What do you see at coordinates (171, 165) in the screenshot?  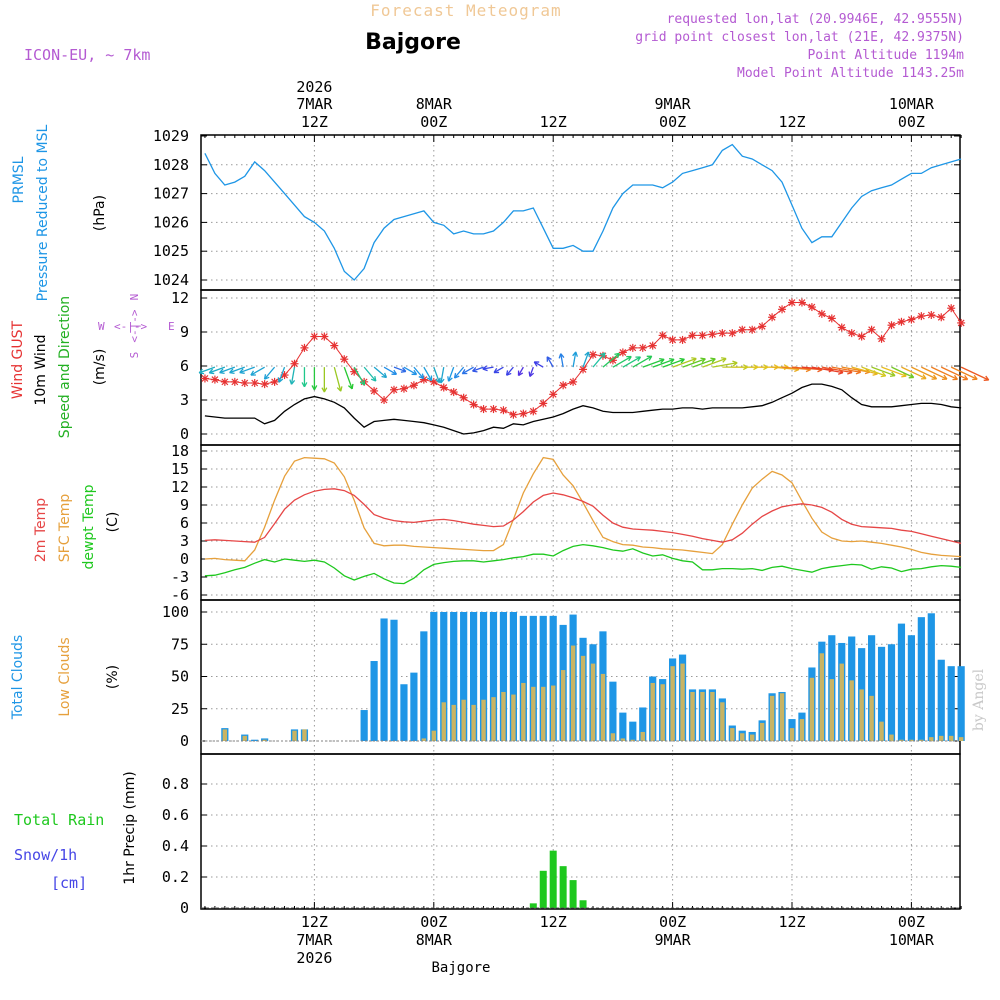 I see `ytick-label: 1028` at bounding box center [171, 165].